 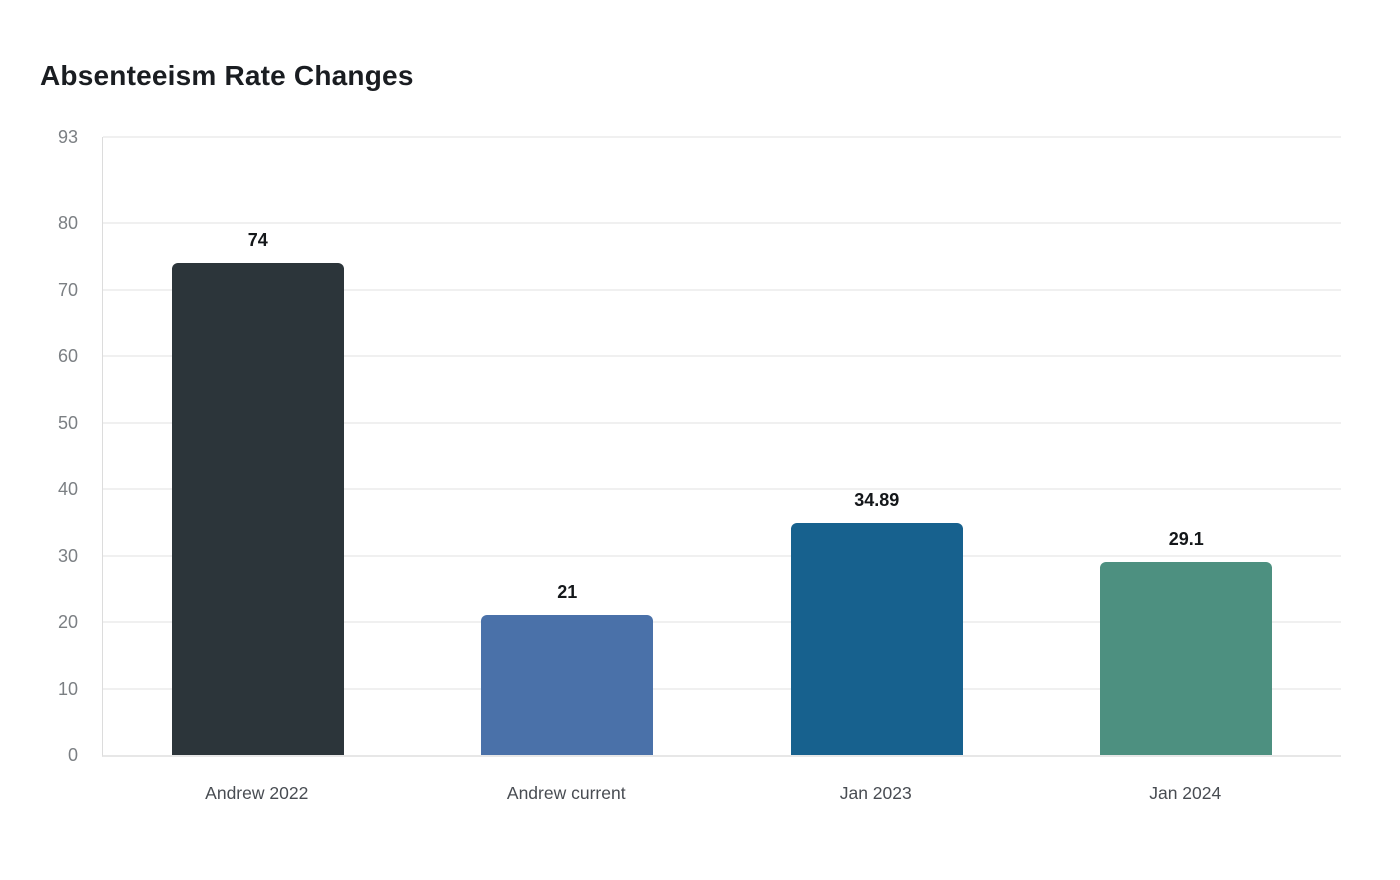 What do you see at coordinates (67, 622) in the screenshot?
I see `y-tick-label: 20` at bounding box center [67, 622].